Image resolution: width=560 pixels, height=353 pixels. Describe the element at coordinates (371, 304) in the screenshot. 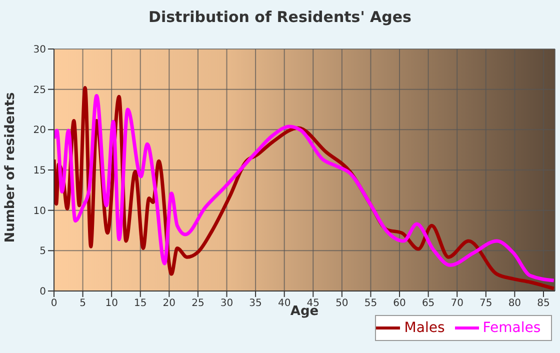

I see `x-tick-label: 55` at that location.